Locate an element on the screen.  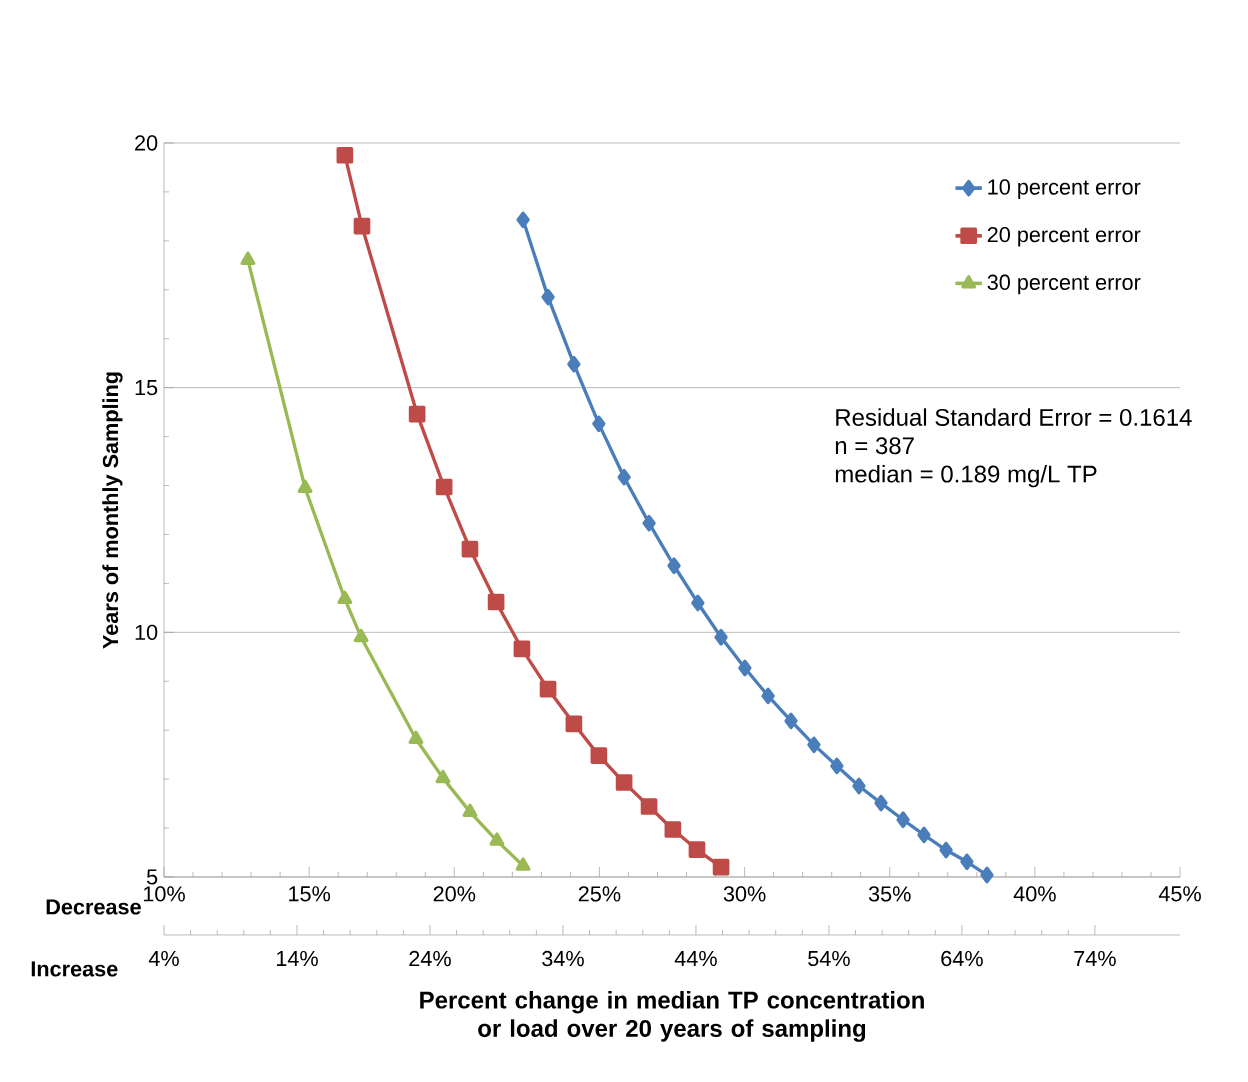
x-tick-label: 30% is located at coordinates (744, 894).